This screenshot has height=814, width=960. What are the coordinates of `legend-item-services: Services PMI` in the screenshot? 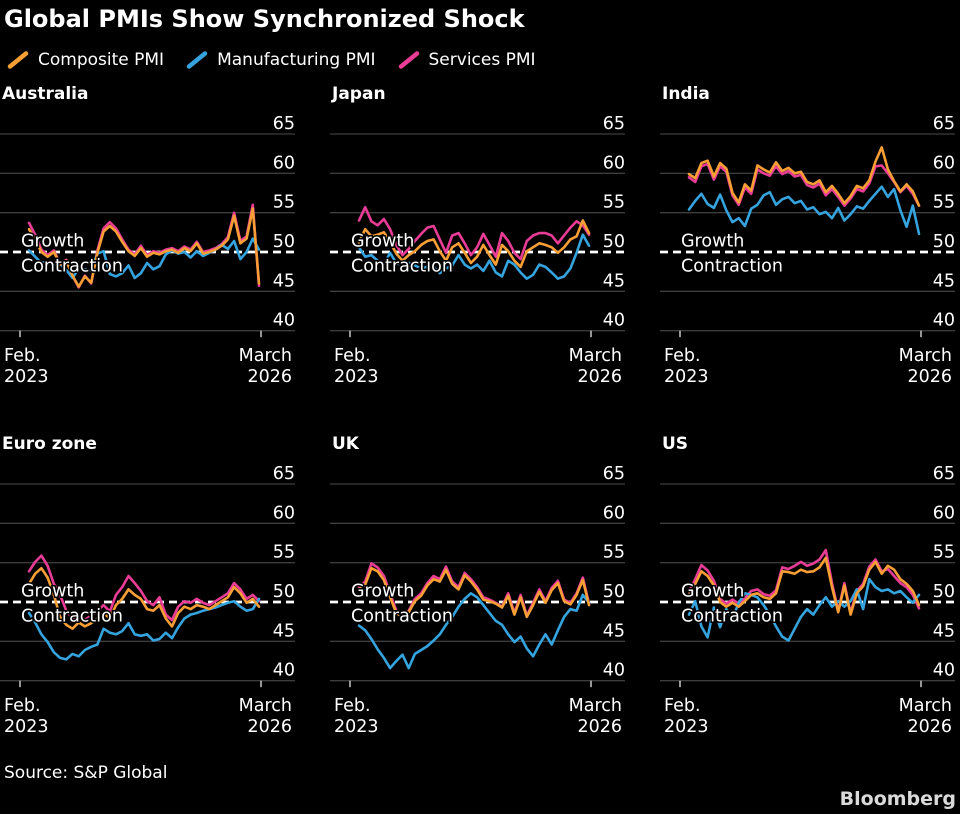 It's located at (466, 60).